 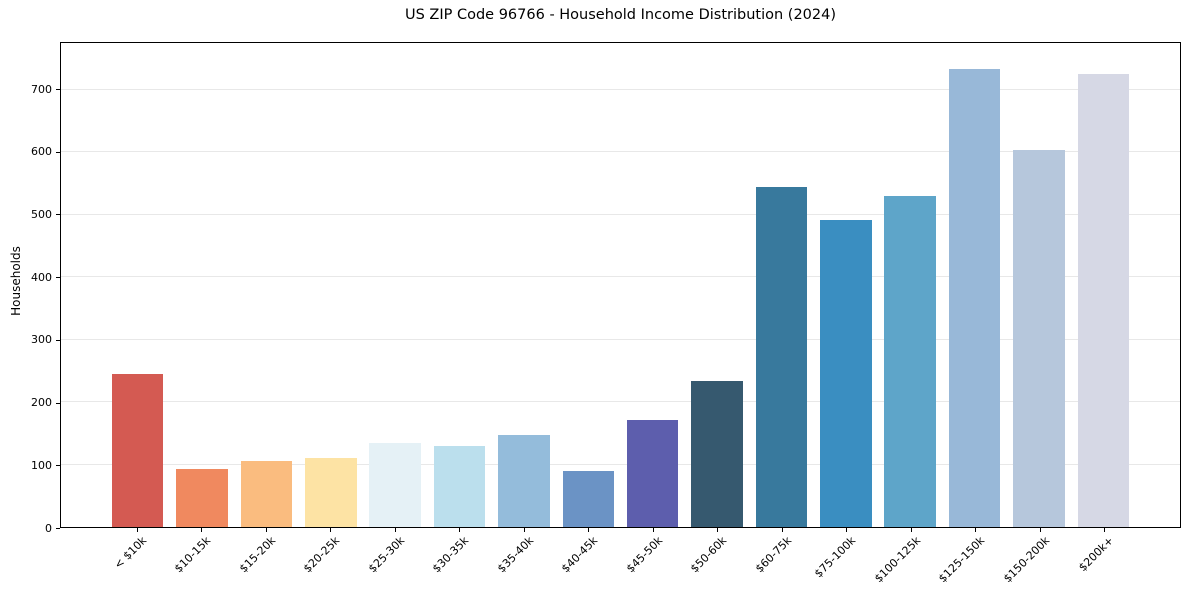 I want to click on bar-$15-20k, so click(x=266, y=493).